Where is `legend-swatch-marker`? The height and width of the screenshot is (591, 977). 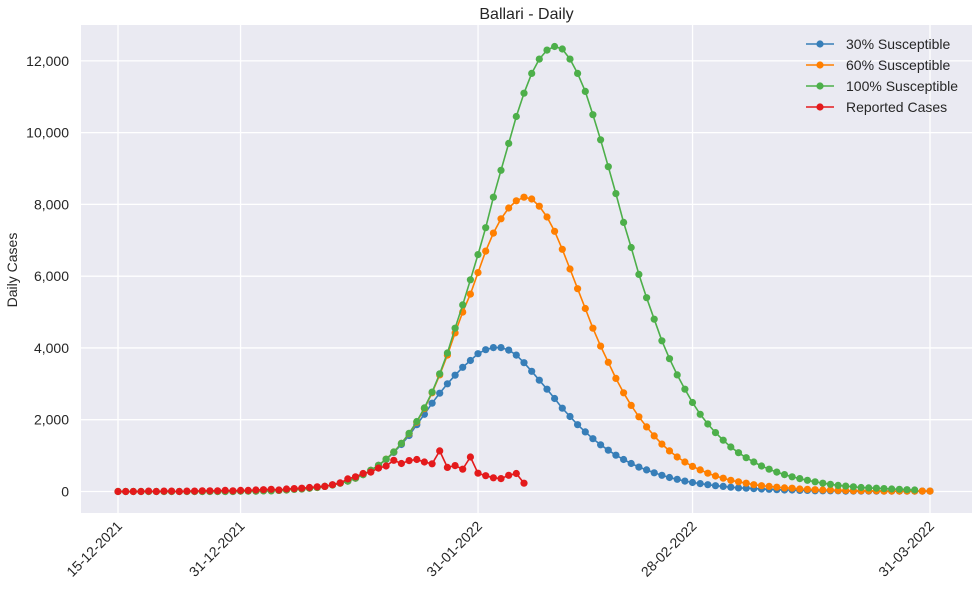
legend-swatch-marker is located at coordinates (820, 65).